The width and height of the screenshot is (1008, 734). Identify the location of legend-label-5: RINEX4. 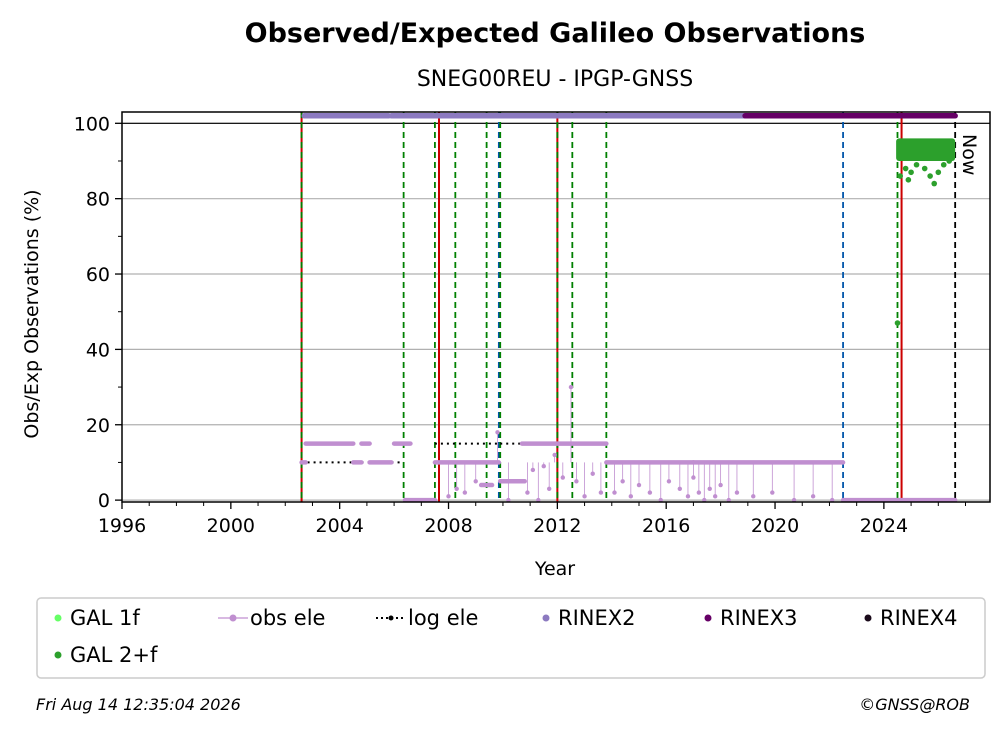
(919, 618).